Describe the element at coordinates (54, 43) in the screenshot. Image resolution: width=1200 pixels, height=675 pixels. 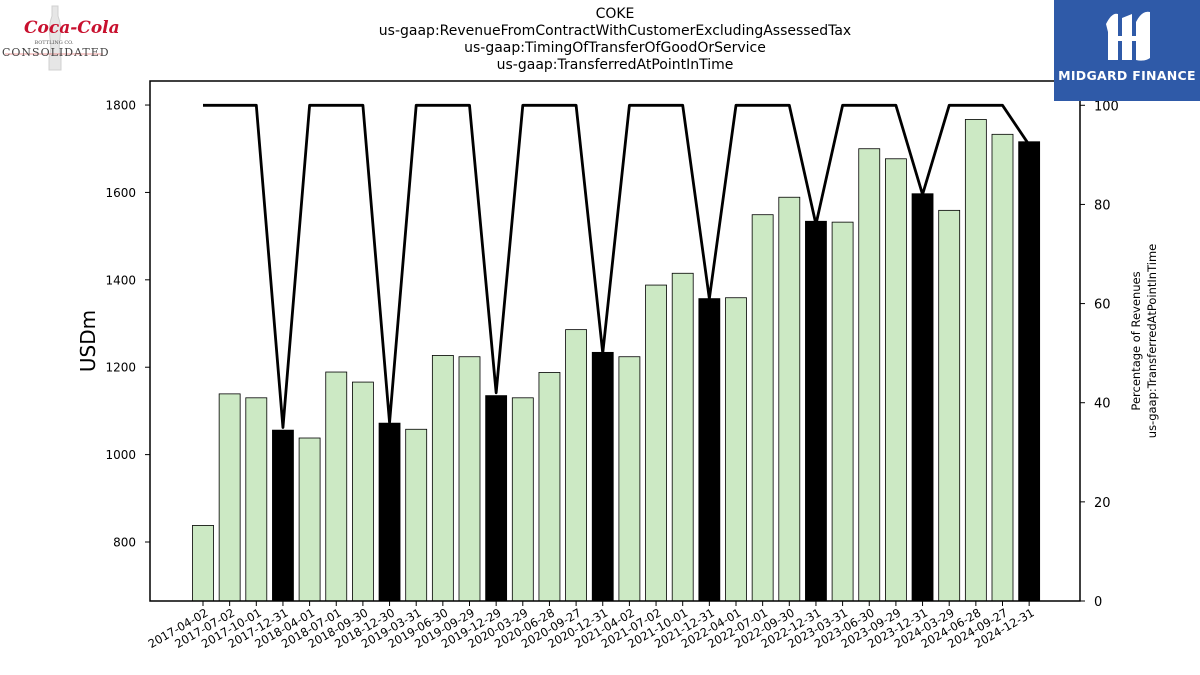
I see `coke-sub-text: BOTTLING CO.` at that location.